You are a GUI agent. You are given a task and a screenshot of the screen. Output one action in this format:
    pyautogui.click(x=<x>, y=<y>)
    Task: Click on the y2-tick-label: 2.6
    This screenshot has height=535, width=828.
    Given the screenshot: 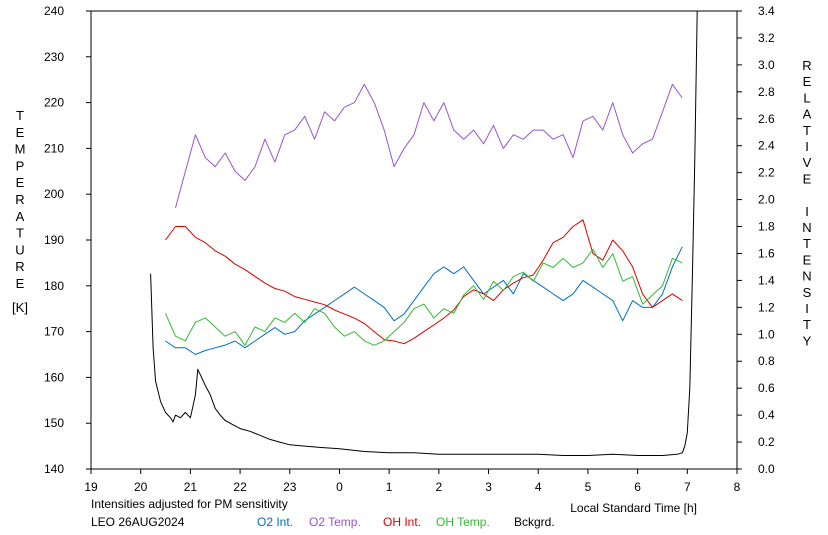 What is the action you would take?
    pyautogui.click(x=766, y=119)
    